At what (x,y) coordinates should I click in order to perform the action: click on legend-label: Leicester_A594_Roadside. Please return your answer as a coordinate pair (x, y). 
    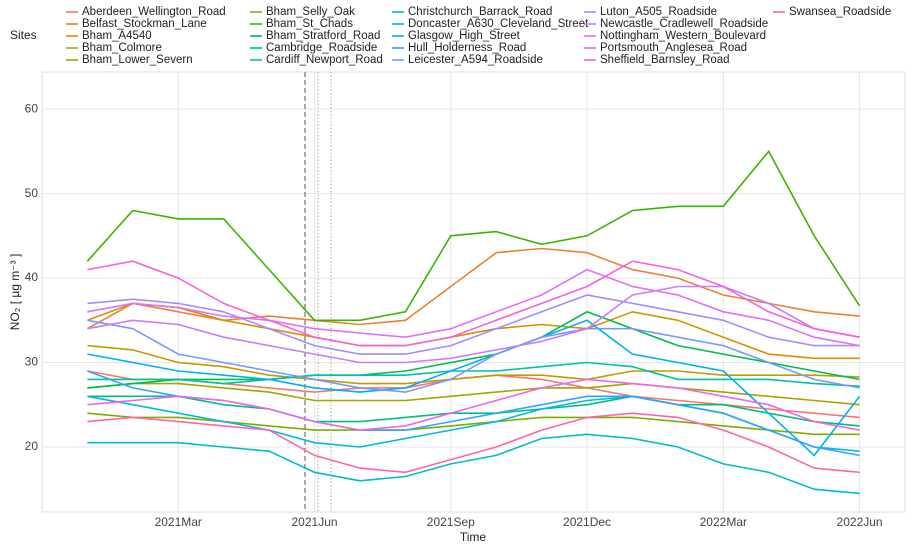
    Looking at the image, I should click on (475, 60).